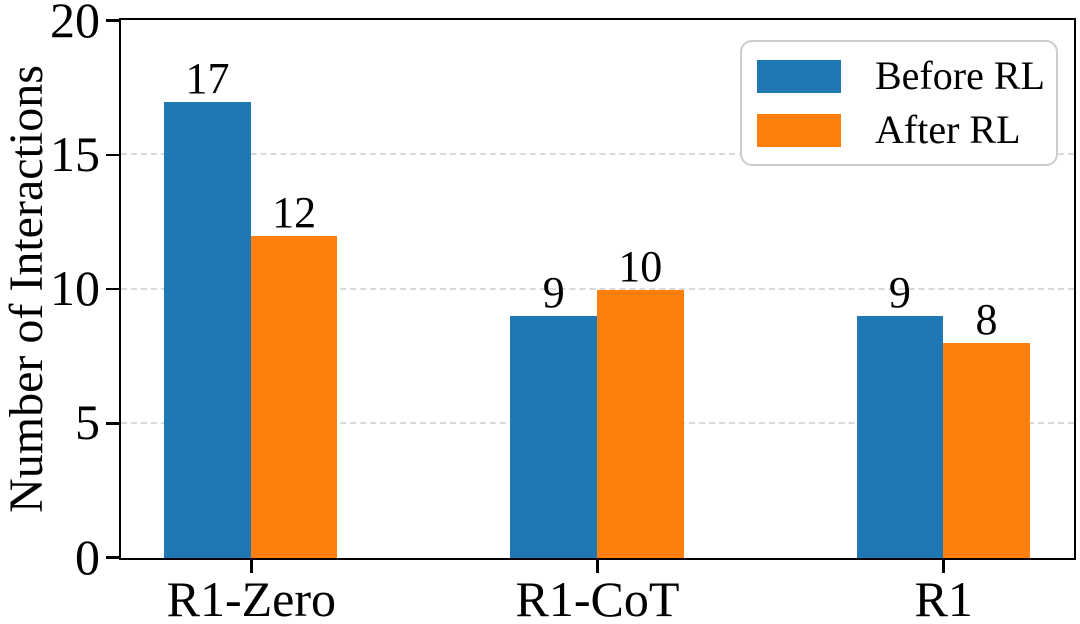 This screenshot has width=1080, height=624. Describe the element at coordinates (948, 129) in the screenshot. I see `legend-label-after-rl: After RL` at that location.